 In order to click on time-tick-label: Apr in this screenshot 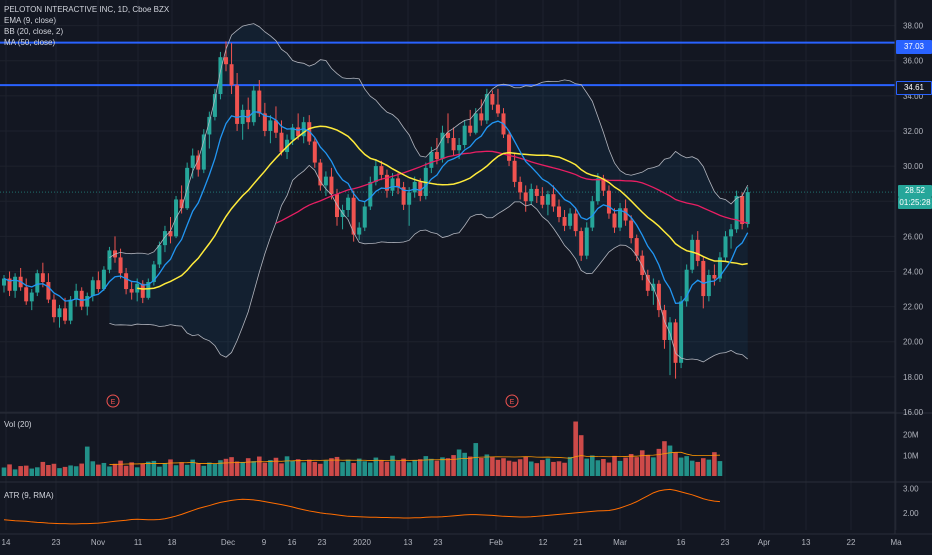, I will do `click(764, 542)`.